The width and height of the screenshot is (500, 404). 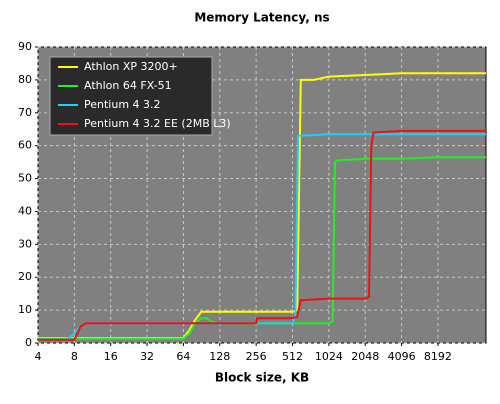 What do you see at coordinates (74, 356) in the screenshot?
I see `x-tick-label: 8` at bounding box center [74, 356].